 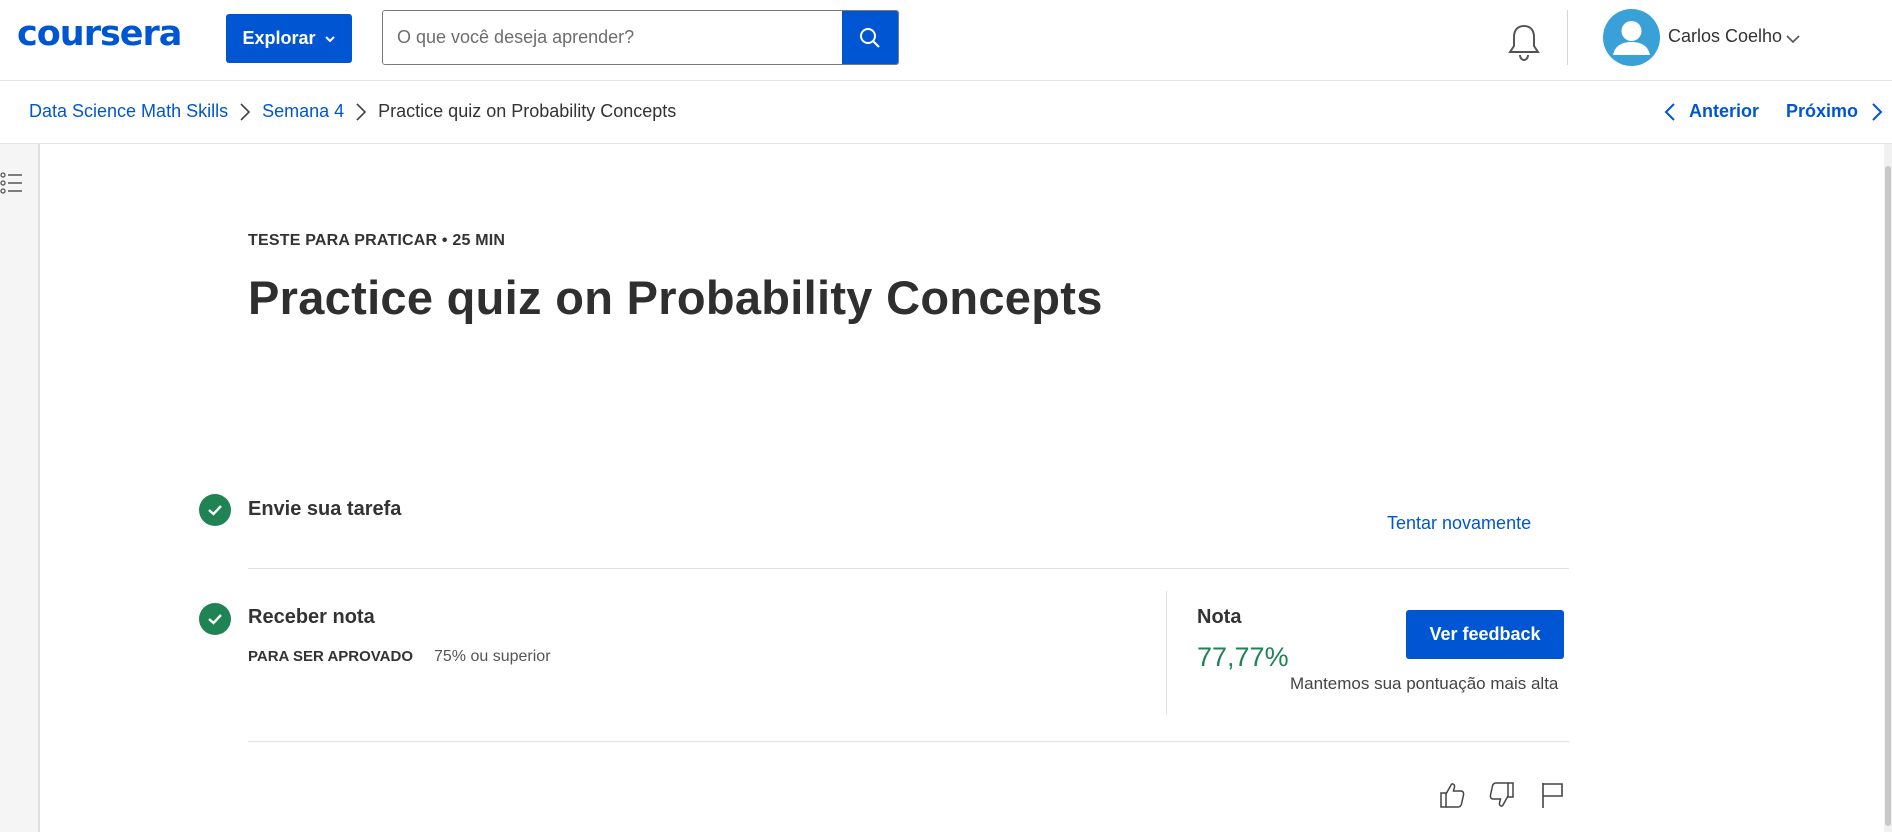 I want to click on highest-score-note: Mantemos sua pontuação mais alta, so click(x=1424, y=683).